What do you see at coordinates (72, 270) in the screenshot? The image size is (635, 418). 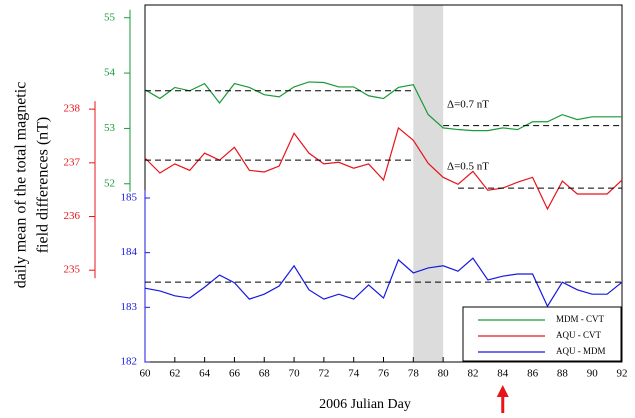 I see `y-tick-label: 235` at bounding box center [72, 270].